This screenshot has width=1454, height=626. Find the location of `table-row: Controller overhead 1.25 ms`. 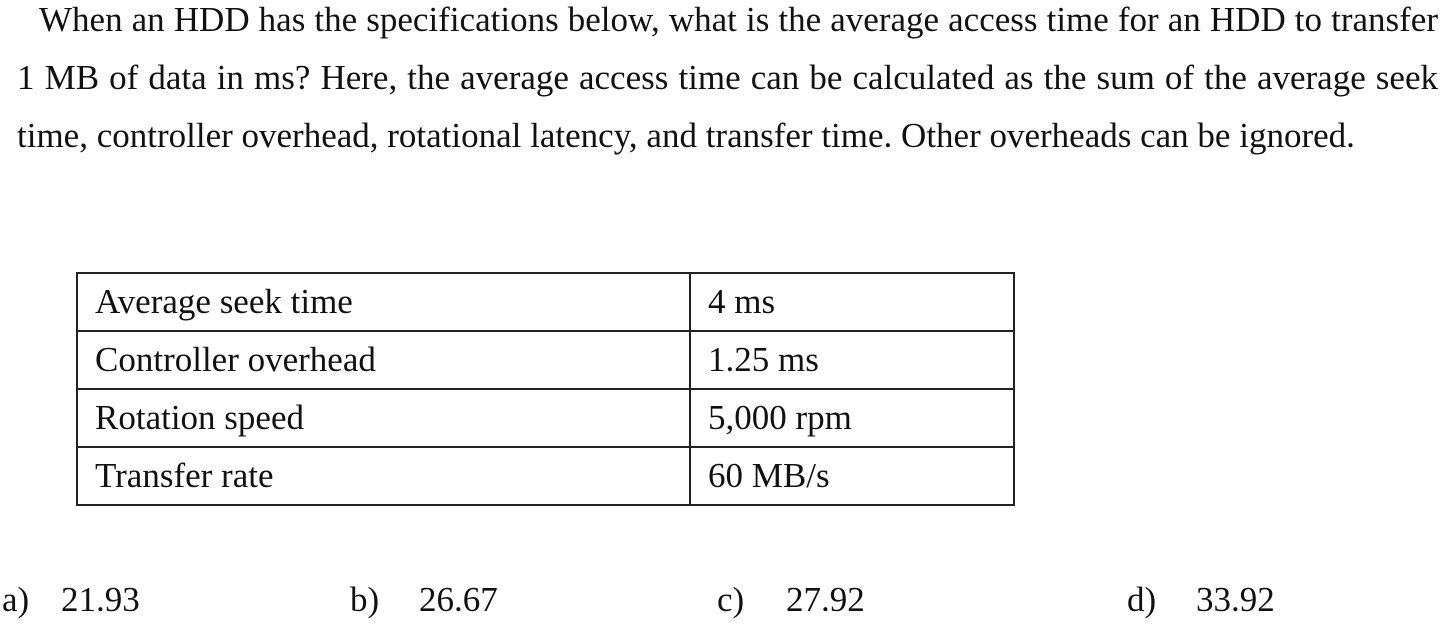

table-row: Controller overhead 1.25 ms is located at coordinates (545, 360).